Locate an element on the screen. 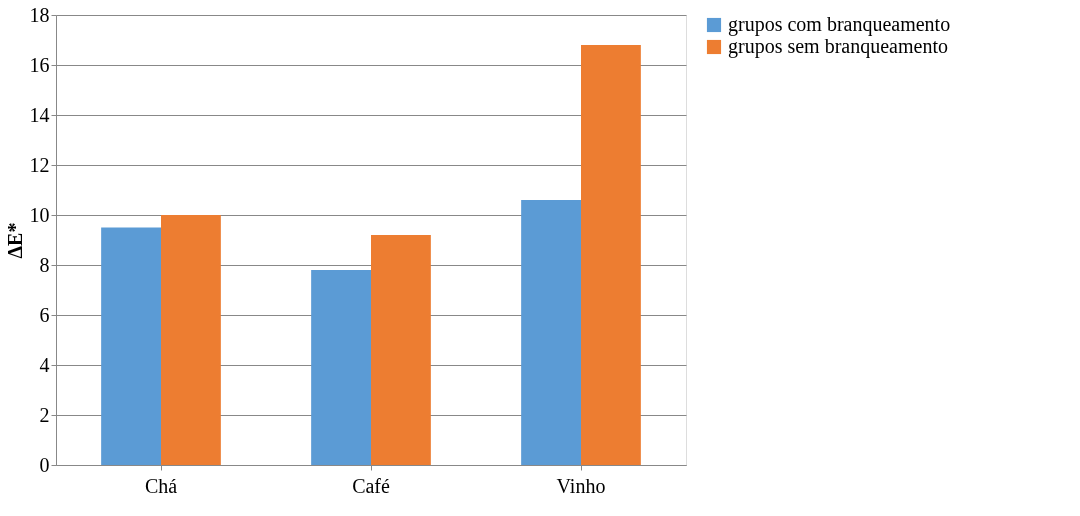 This screenshot has height=516, width=1080. y-axis-title: ΔE* is located at coordinates (14, 240).